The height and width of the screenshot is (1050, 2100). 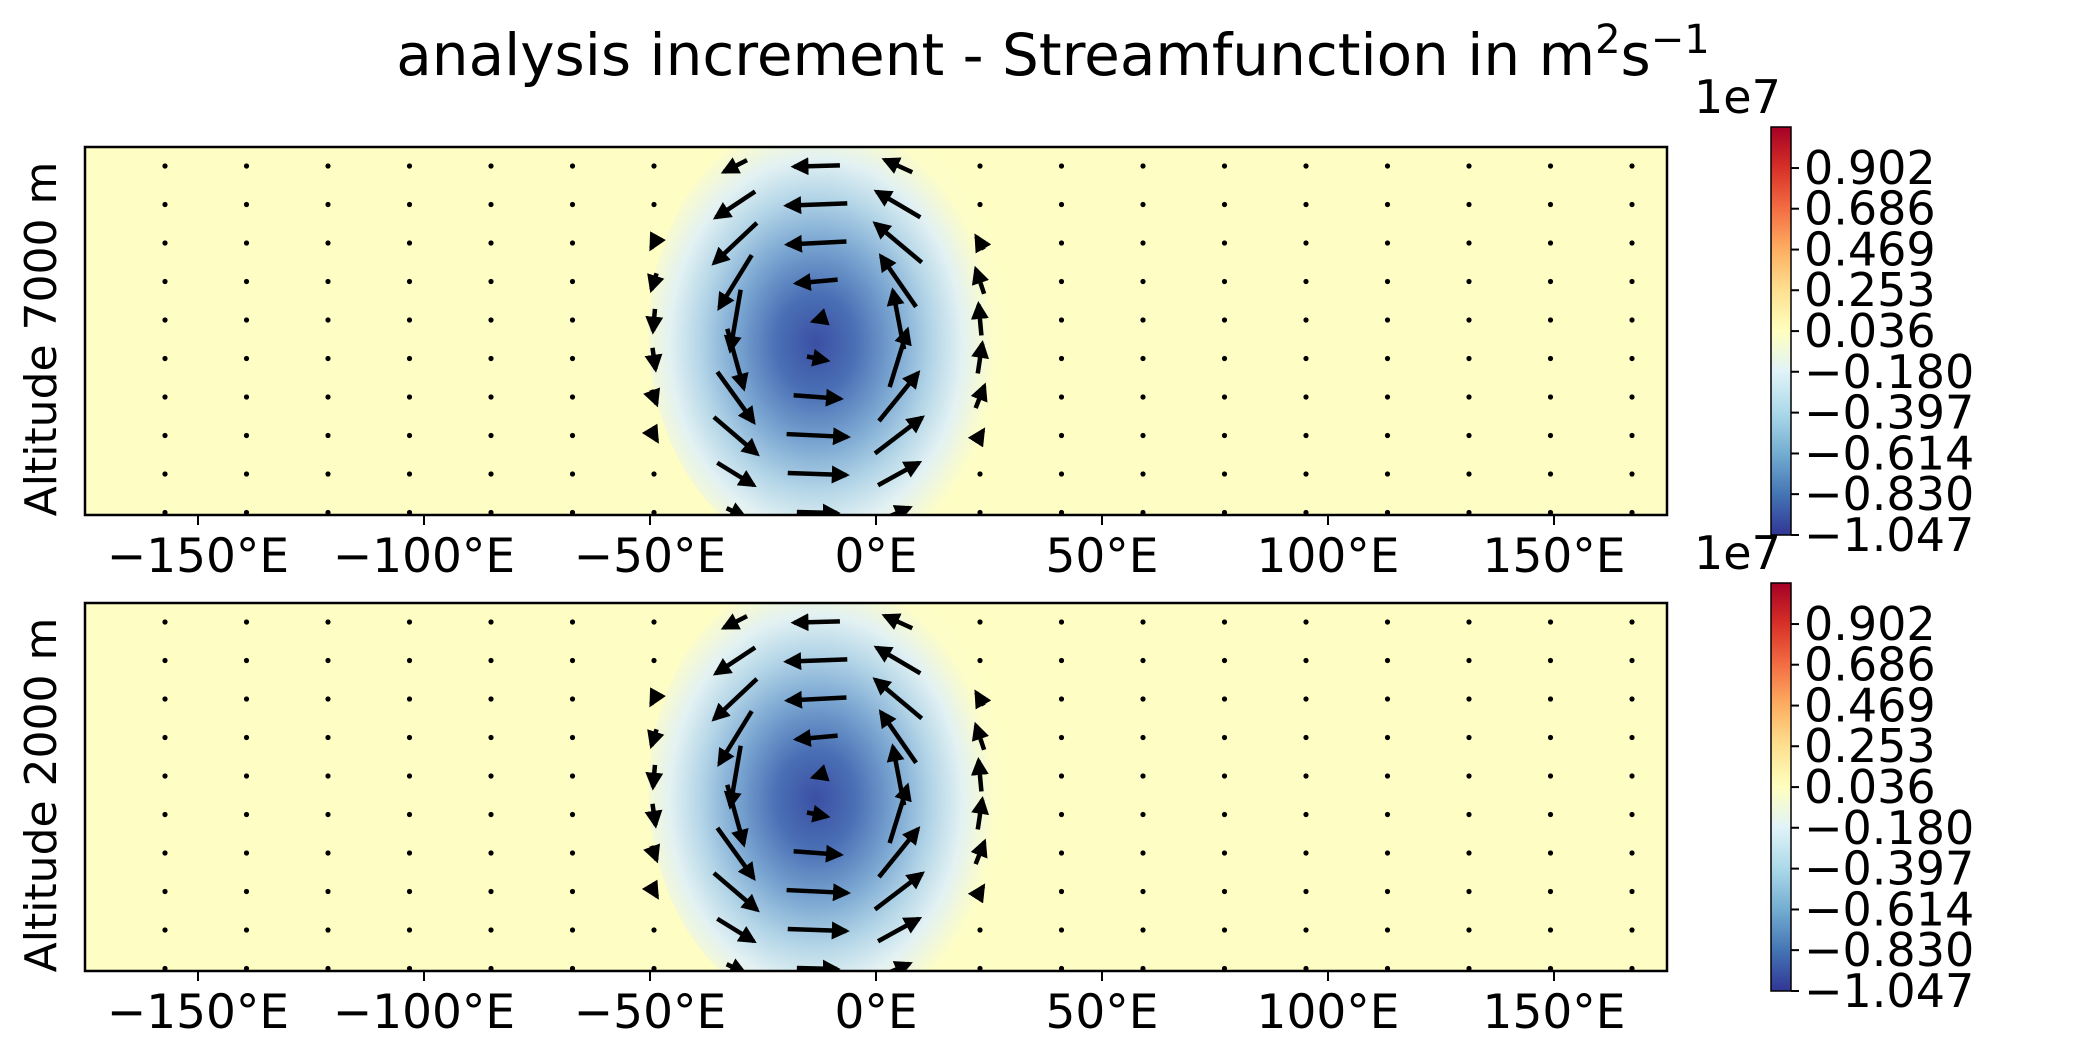 What do you see at coordinates (1889, 869) in the screenshot?
I see `colorbar-tick-label: −0.397` at bounding box center [1889, 869].